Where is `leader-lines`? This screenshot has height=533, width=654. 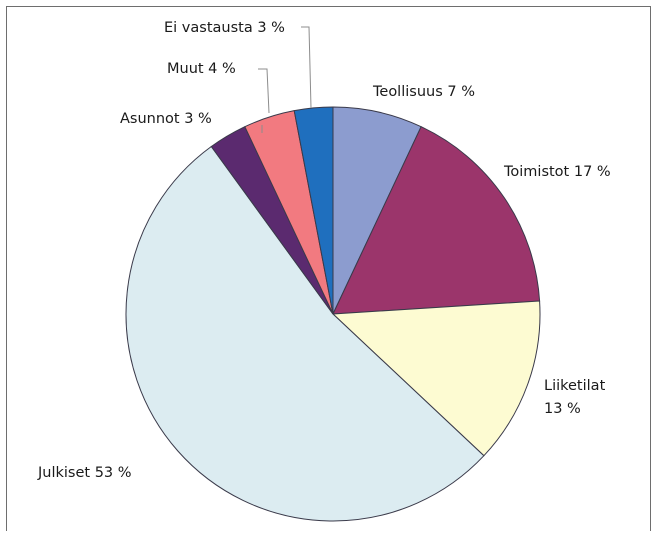 leader-lines is located at coordinates (285, 79).